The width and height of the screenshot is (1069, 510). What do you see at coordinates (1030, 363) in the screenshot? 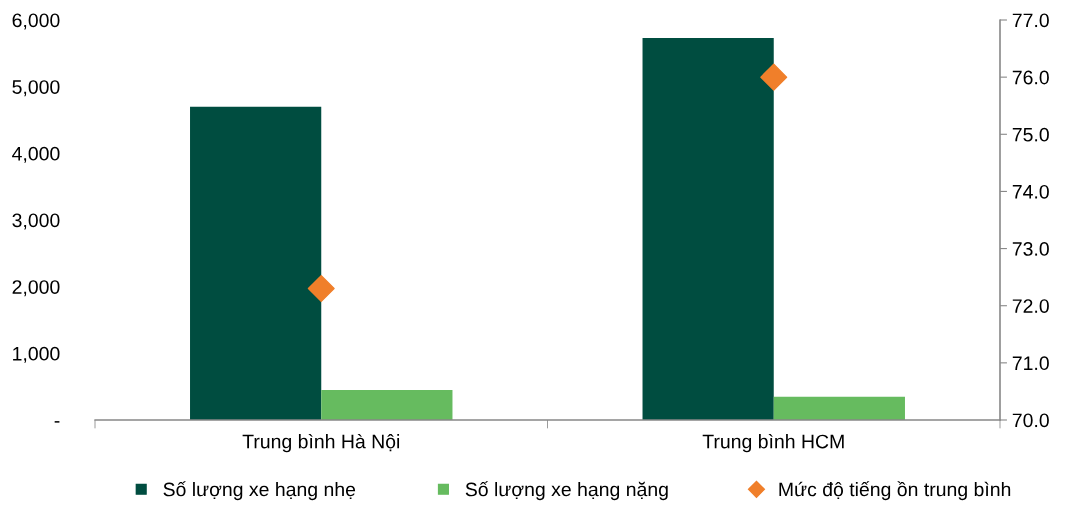
I see `y2-tick-label: 71.0` at bounding box center [1030, 363].